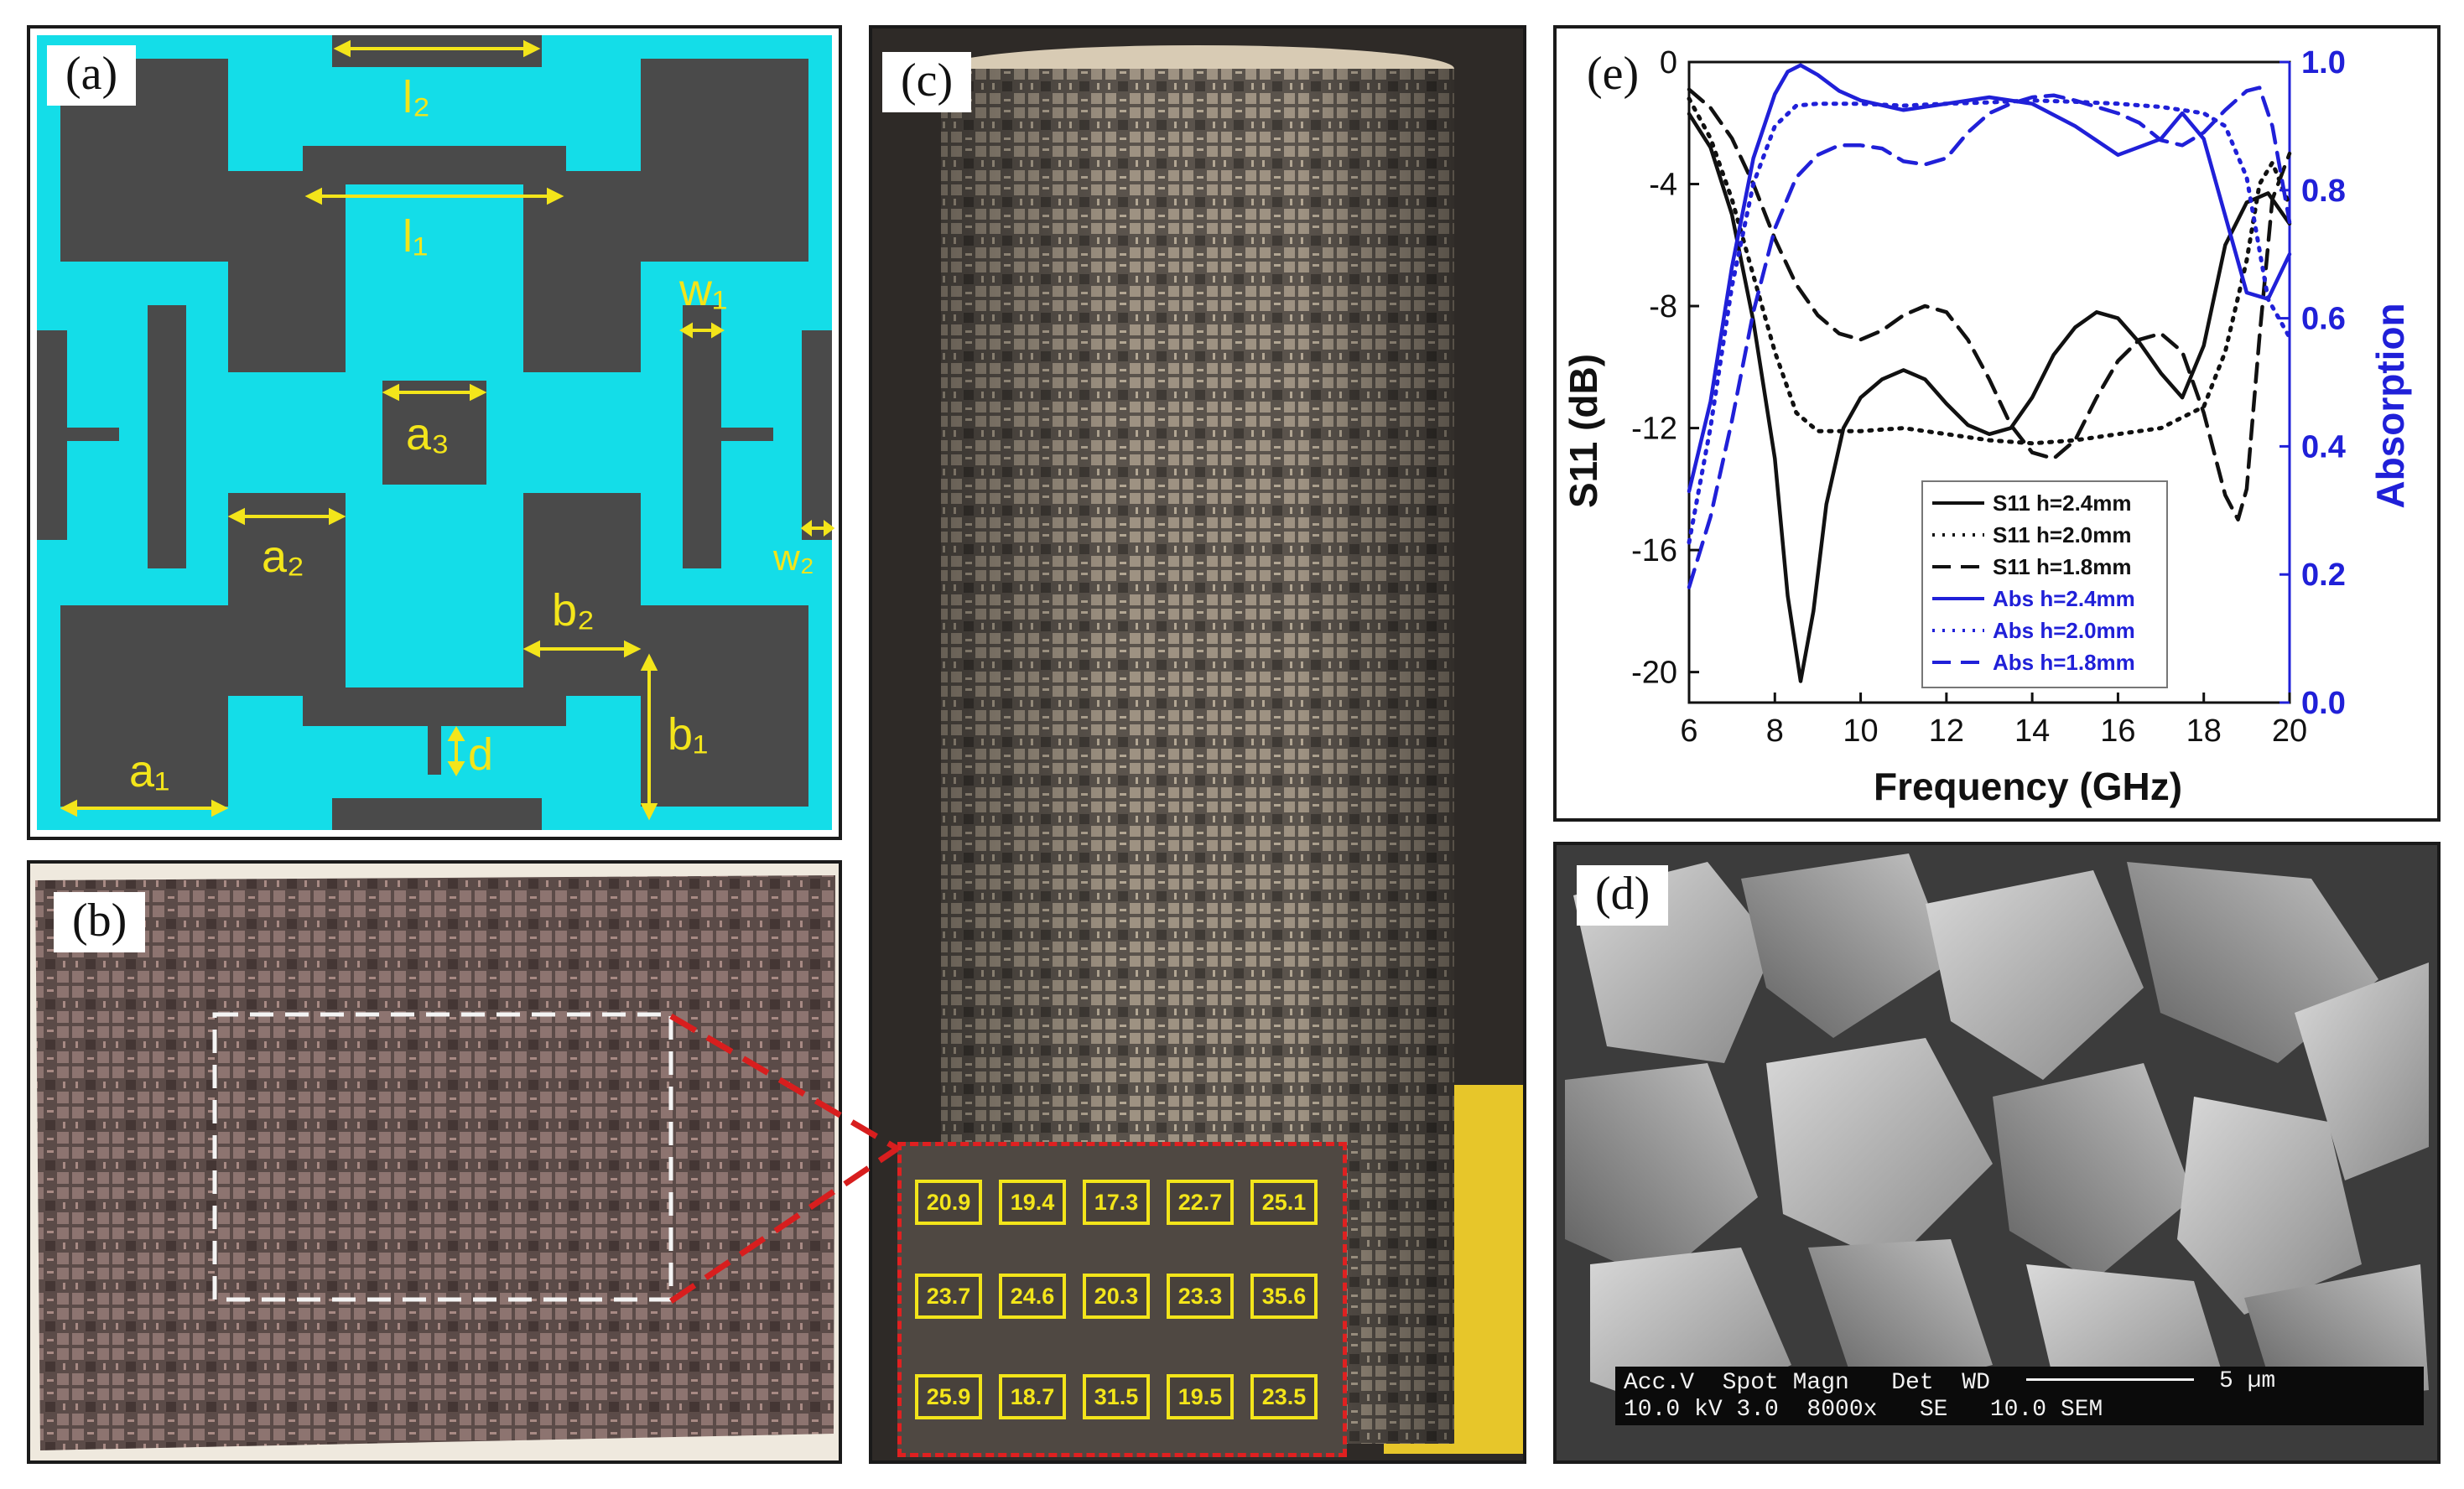 This screenshot has height=1489, width=2464. Describe the element at coordinates (1946, 731) in the screenshot. I see `x-tick-label: 12` at that location.